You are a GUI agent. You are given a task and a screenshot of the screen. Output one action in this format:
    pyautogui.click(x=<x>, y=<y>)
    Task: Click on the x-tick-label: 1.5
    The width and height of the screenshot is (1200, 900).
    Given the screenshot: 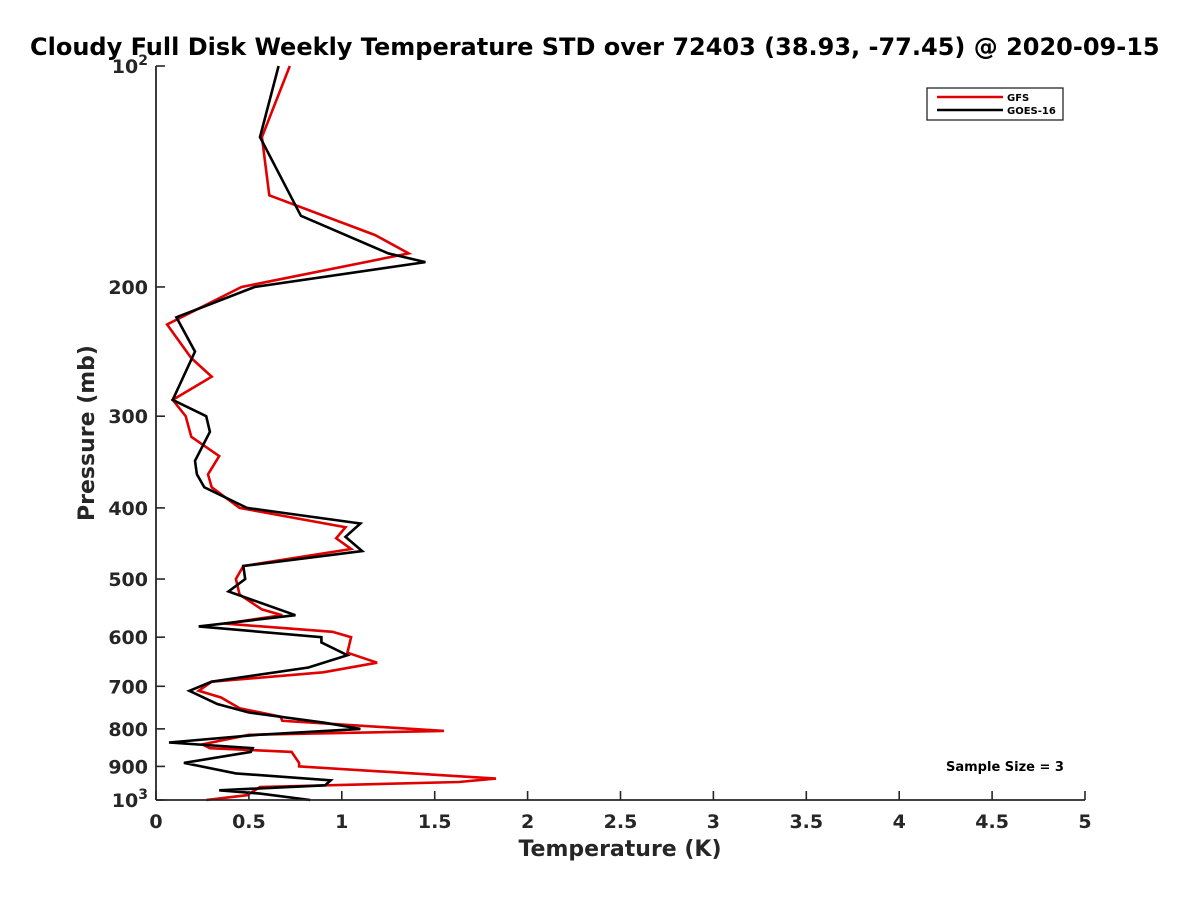 What is the action you would take?
    pyautogui.click(x=435, y=822)
    